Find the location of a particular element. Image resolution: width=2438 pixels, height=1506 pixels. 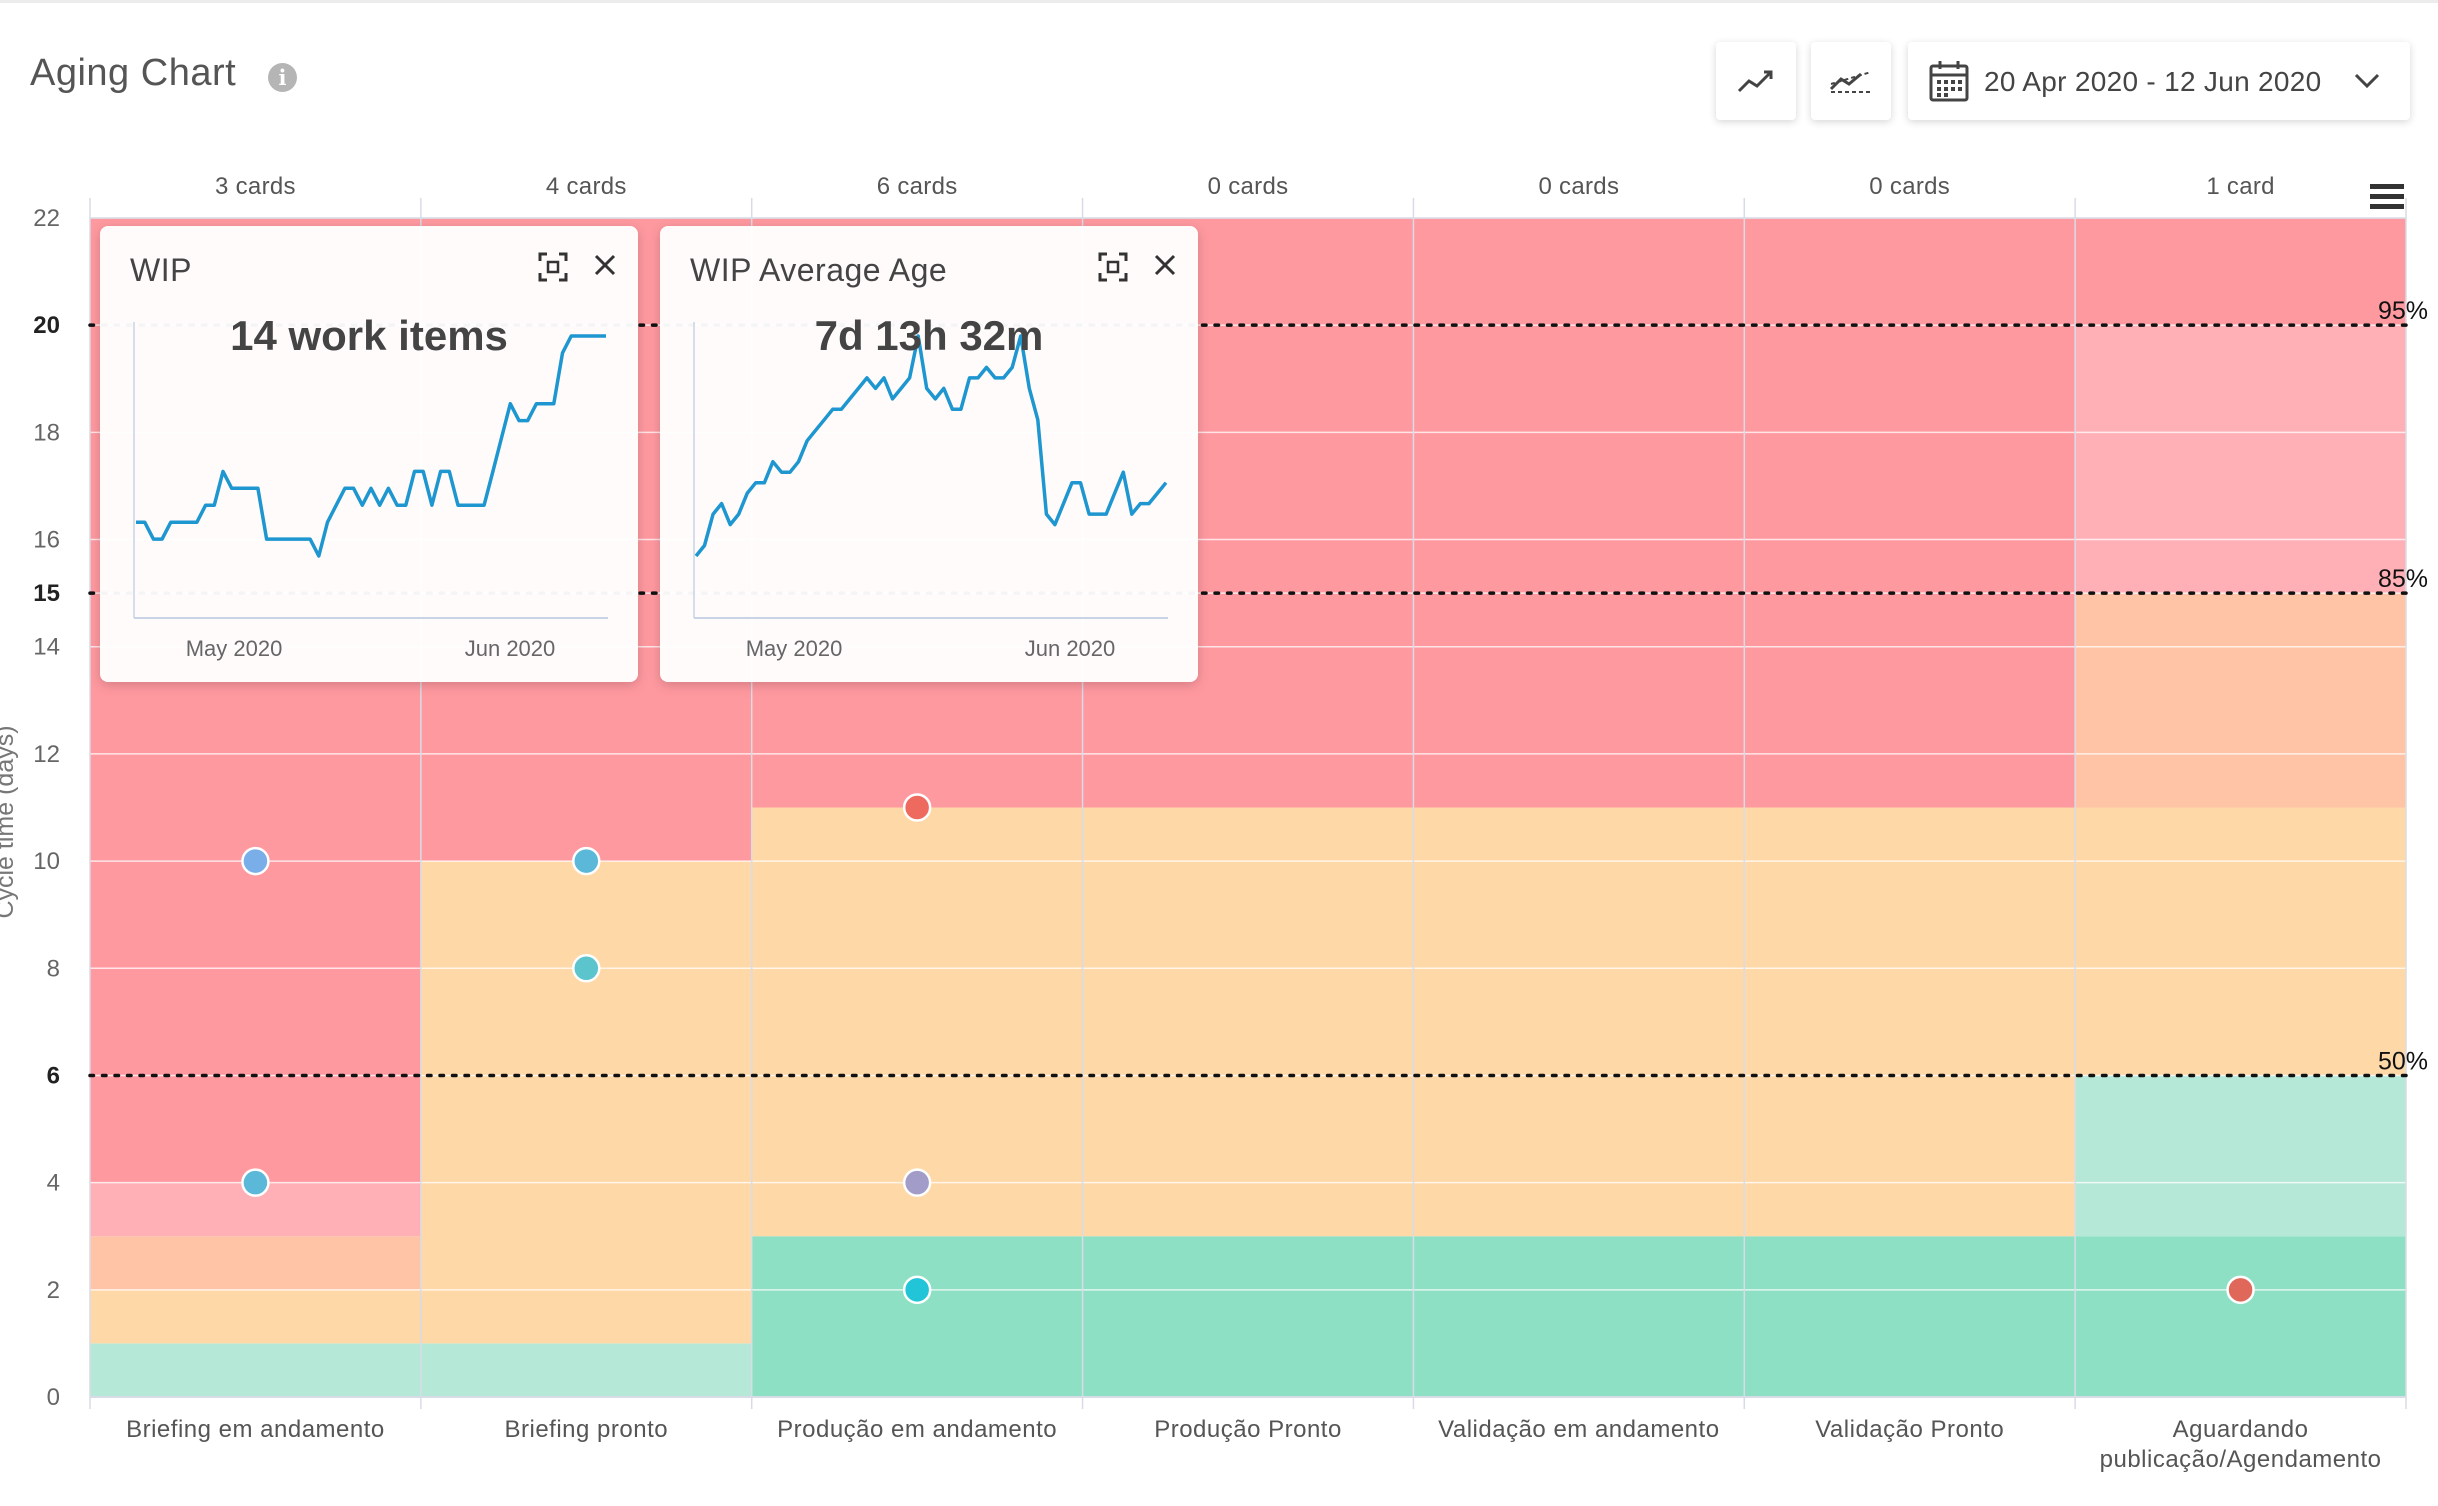

x-category-label: Briefing pronto is located at coordinates (586, 1429).